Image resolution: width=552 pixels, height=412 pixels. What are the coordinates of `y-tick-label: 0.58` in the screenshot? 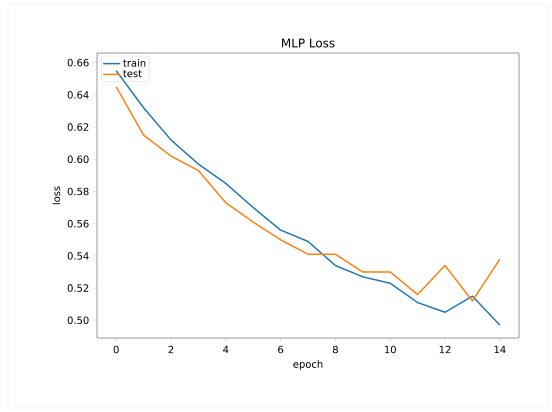 It's located at (78, 192).